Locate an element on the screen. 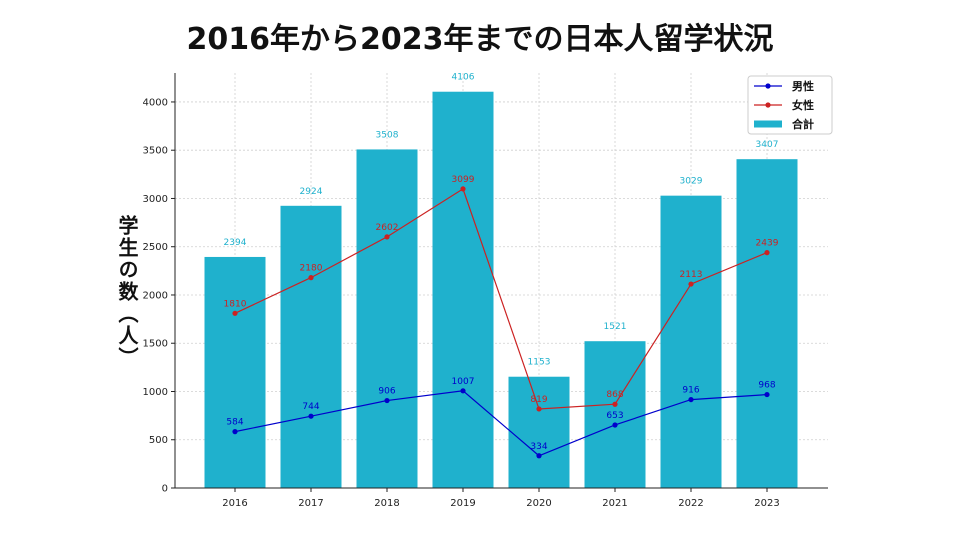 The height and width of the screenshot is (540, 960). y-tick-label: 3000 is located at coordinates (155, 199).